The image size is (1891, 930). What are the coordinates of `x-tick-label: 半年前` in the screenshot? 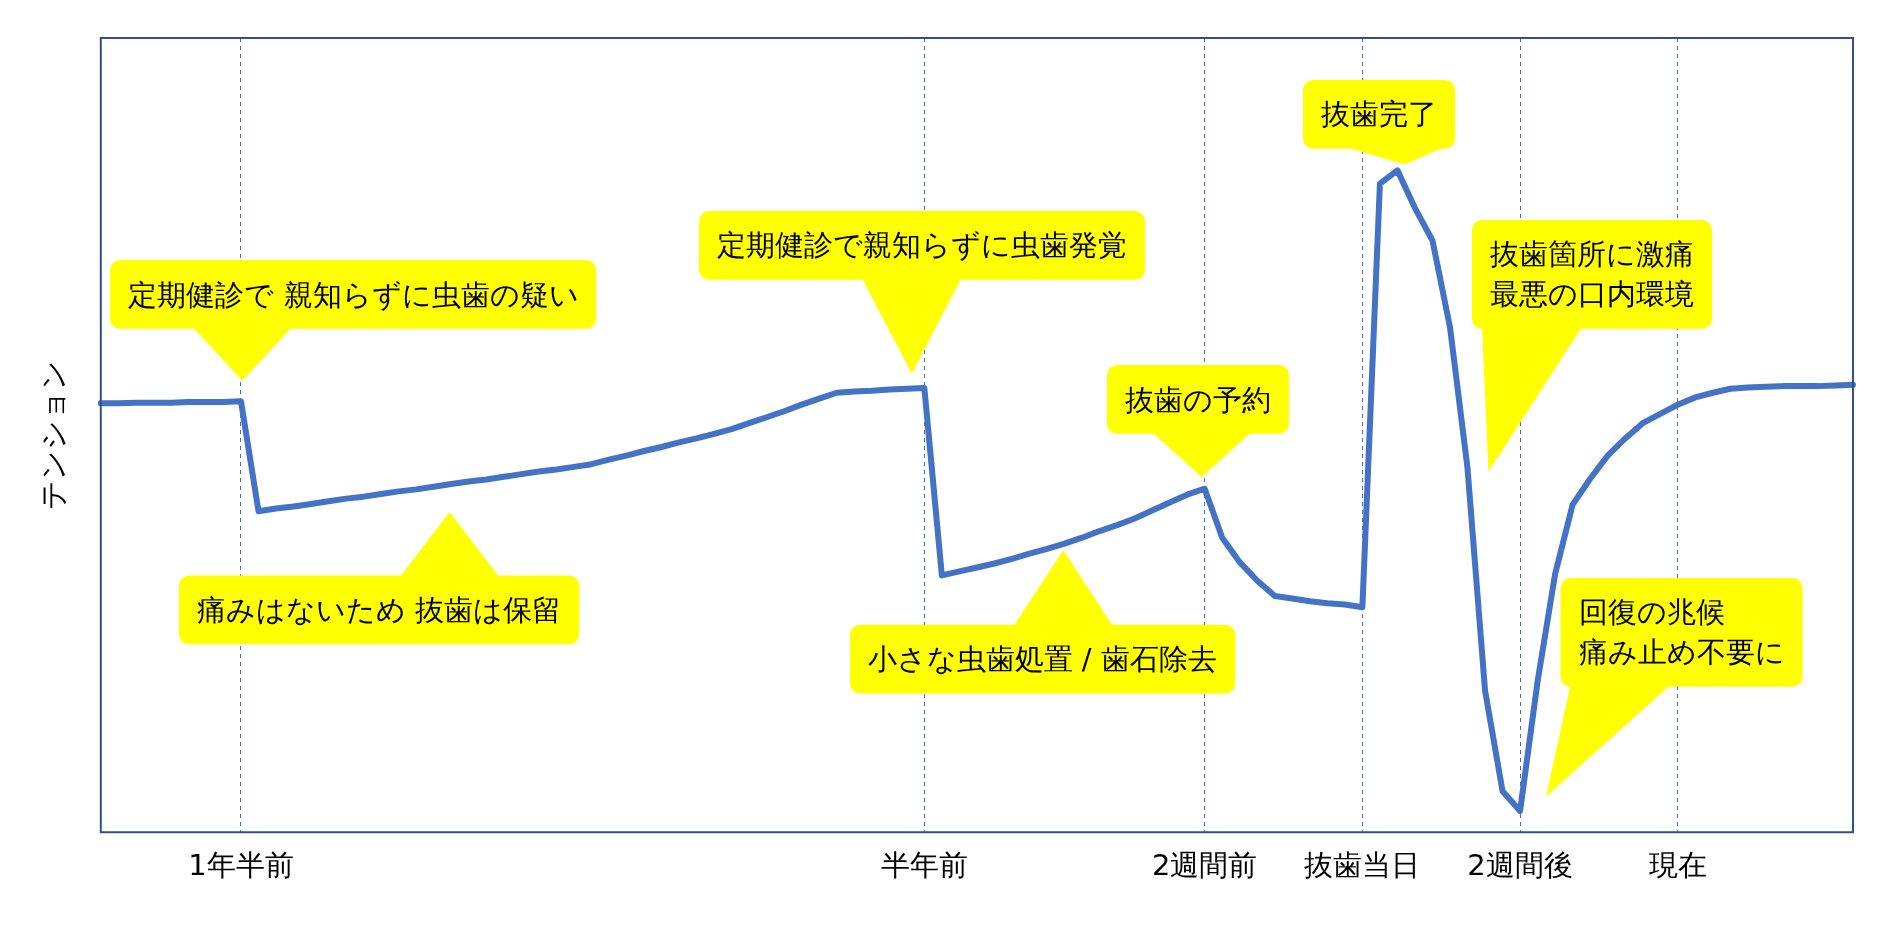 It's located at (924, 865).